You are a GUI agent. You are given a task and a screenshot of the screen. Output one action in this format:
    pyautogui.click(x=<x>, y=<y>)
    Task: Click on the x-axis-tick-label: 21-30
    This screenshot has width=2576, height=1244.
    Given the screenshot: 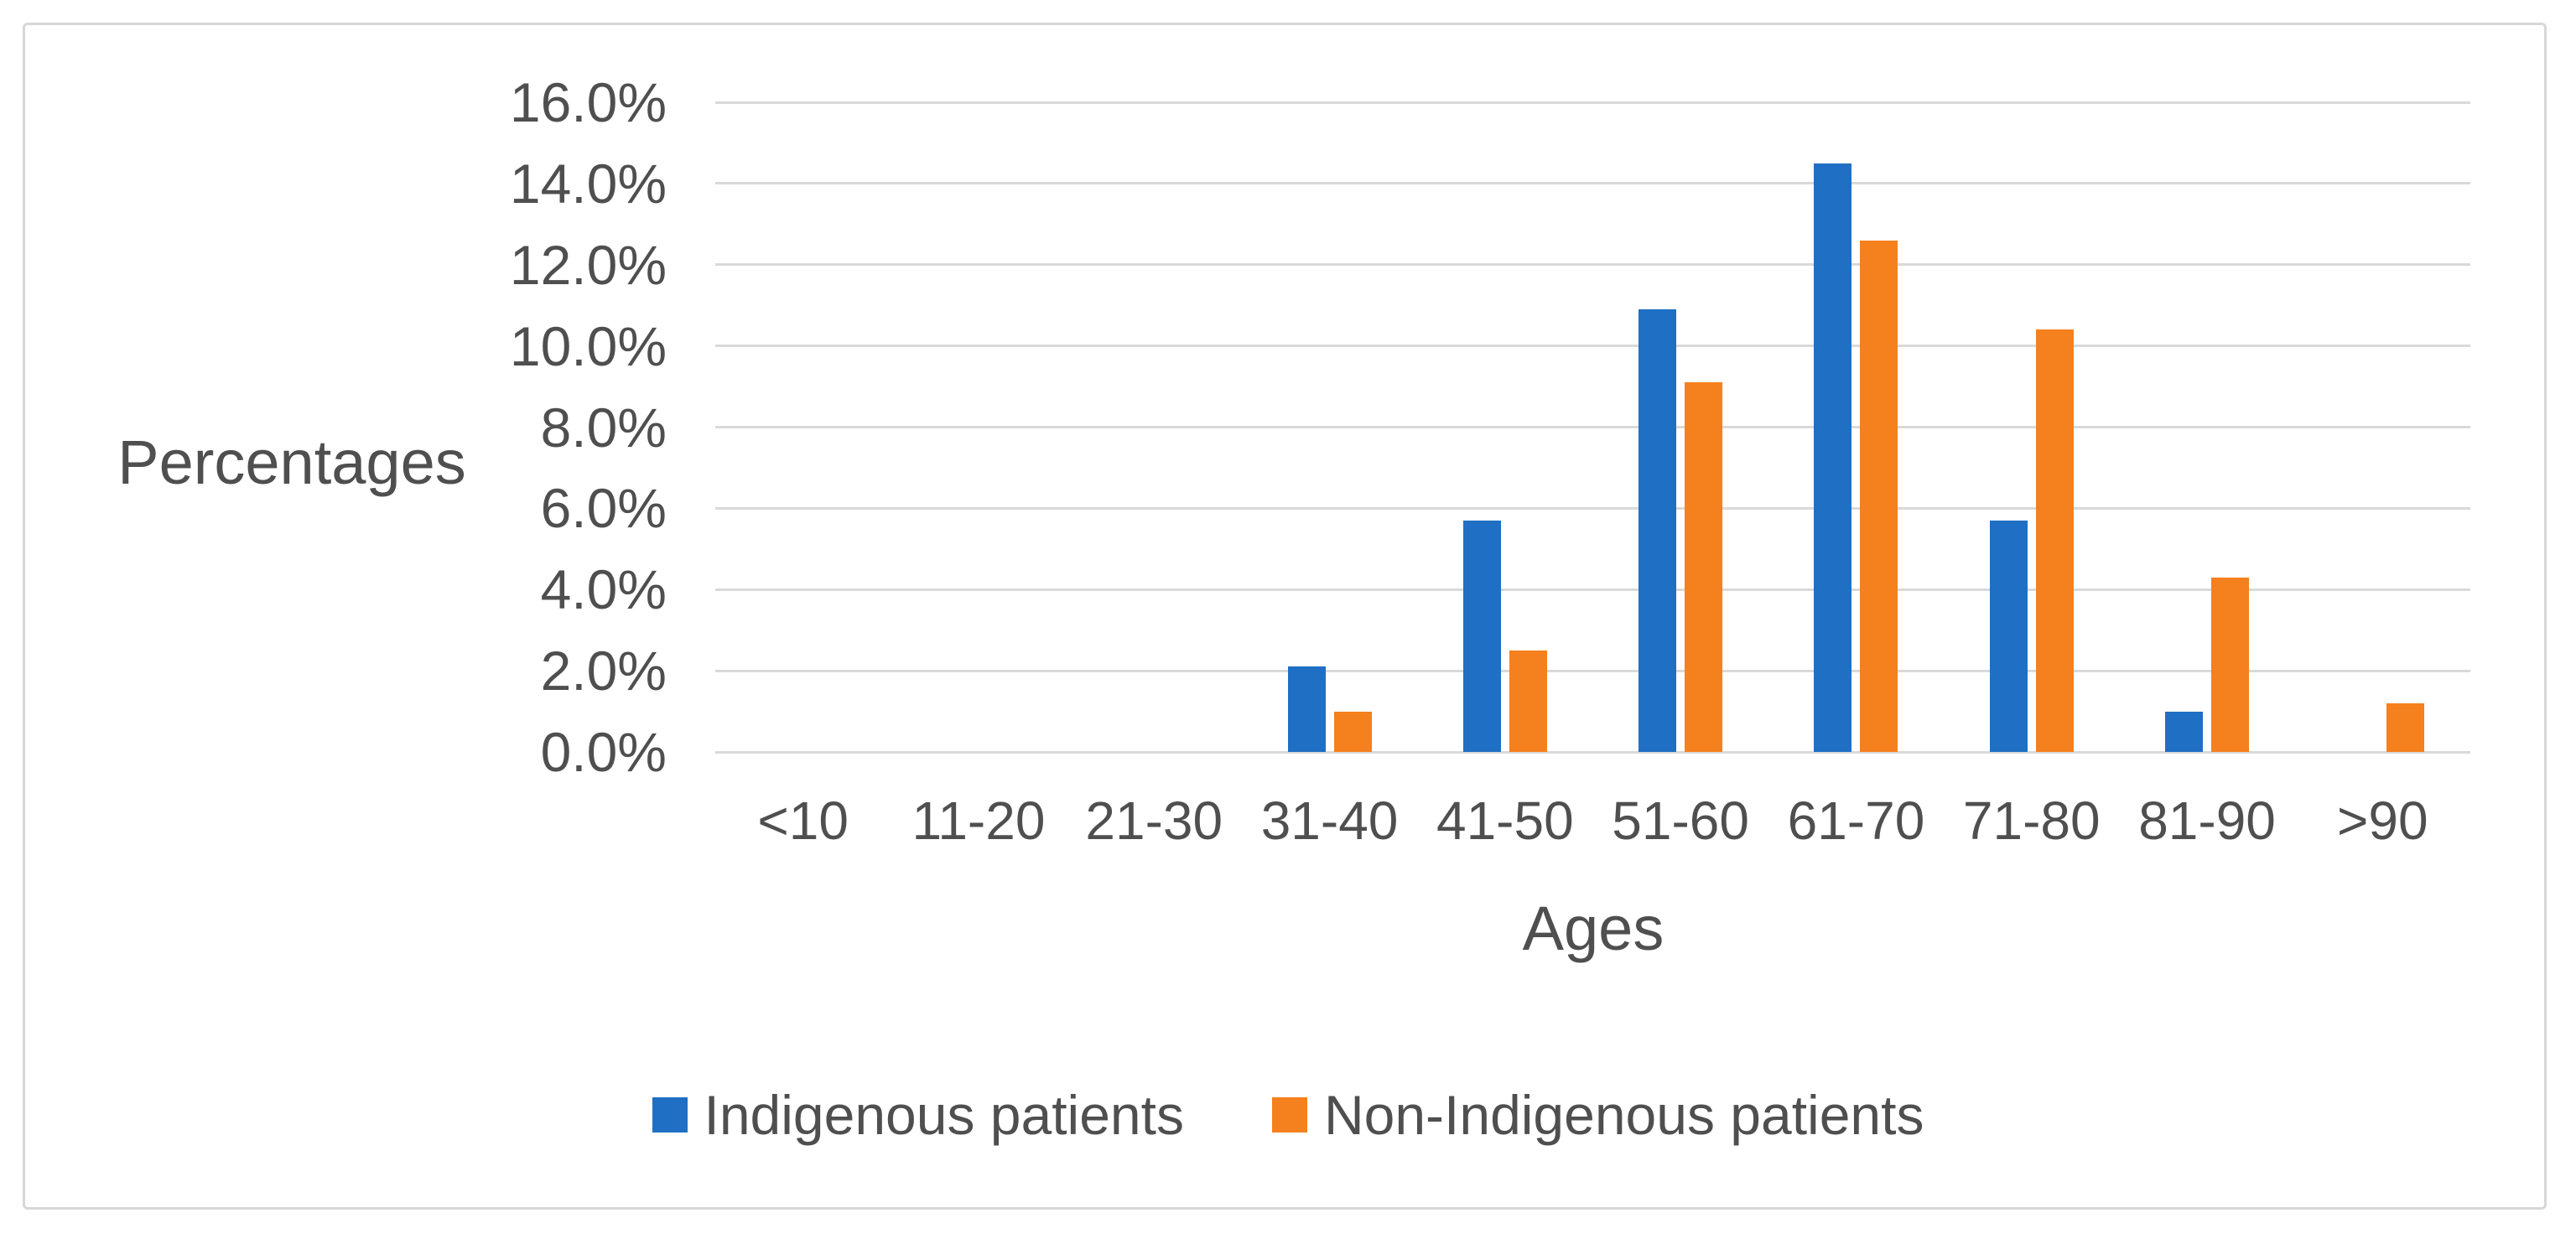 What is the action you would take?
    pyautogui.click(x=1154, y=820)
    